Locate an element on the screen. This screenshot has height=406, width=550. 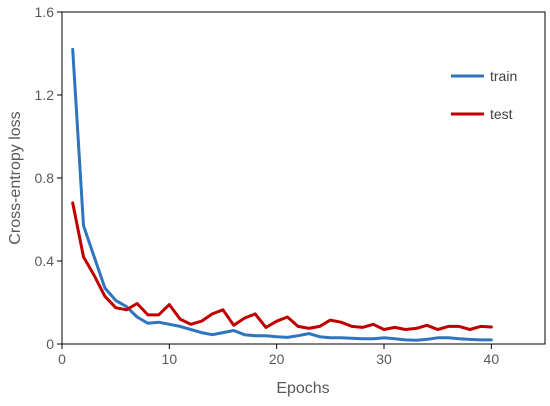
x-tick-label: 0 is located at coordinates (62, 359).